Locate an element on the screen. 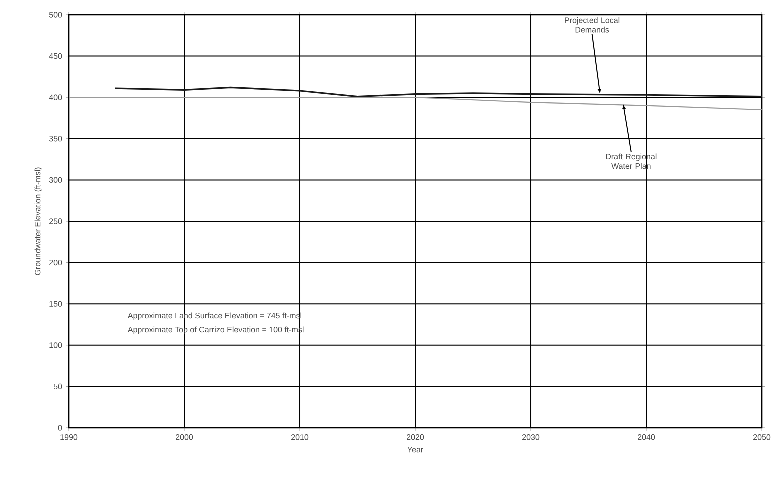 The width and height of the screenshot is (778, 482). line-series is located at coordinates (438, 92).